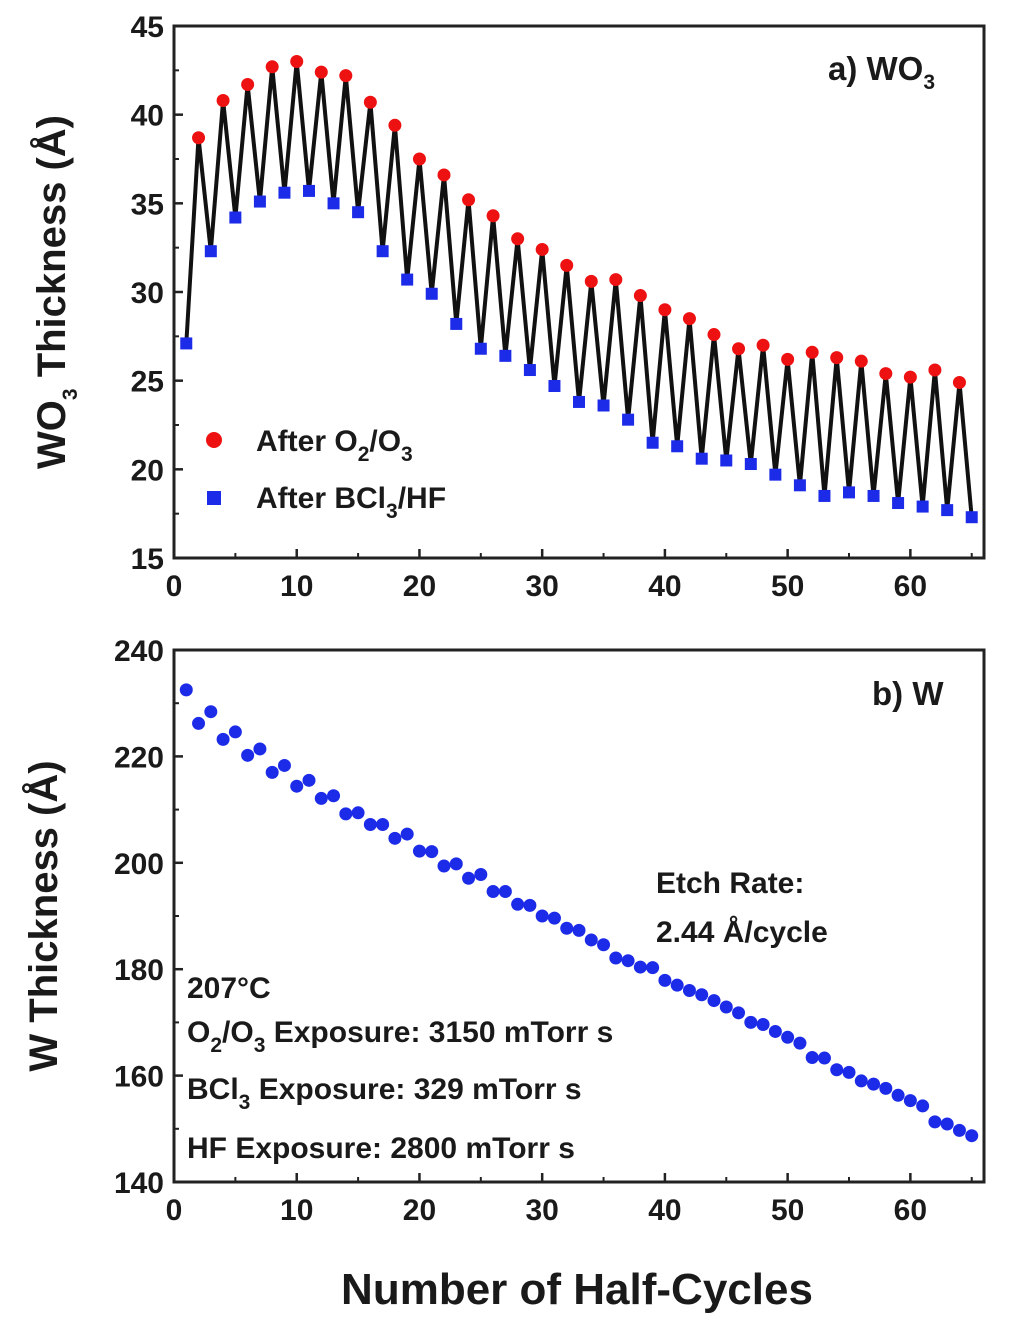 Image resolution: width=1012 pixels, height=1322 pixels. I want to click on panel-b-x-tick-label: 10, so click(296, 1210).